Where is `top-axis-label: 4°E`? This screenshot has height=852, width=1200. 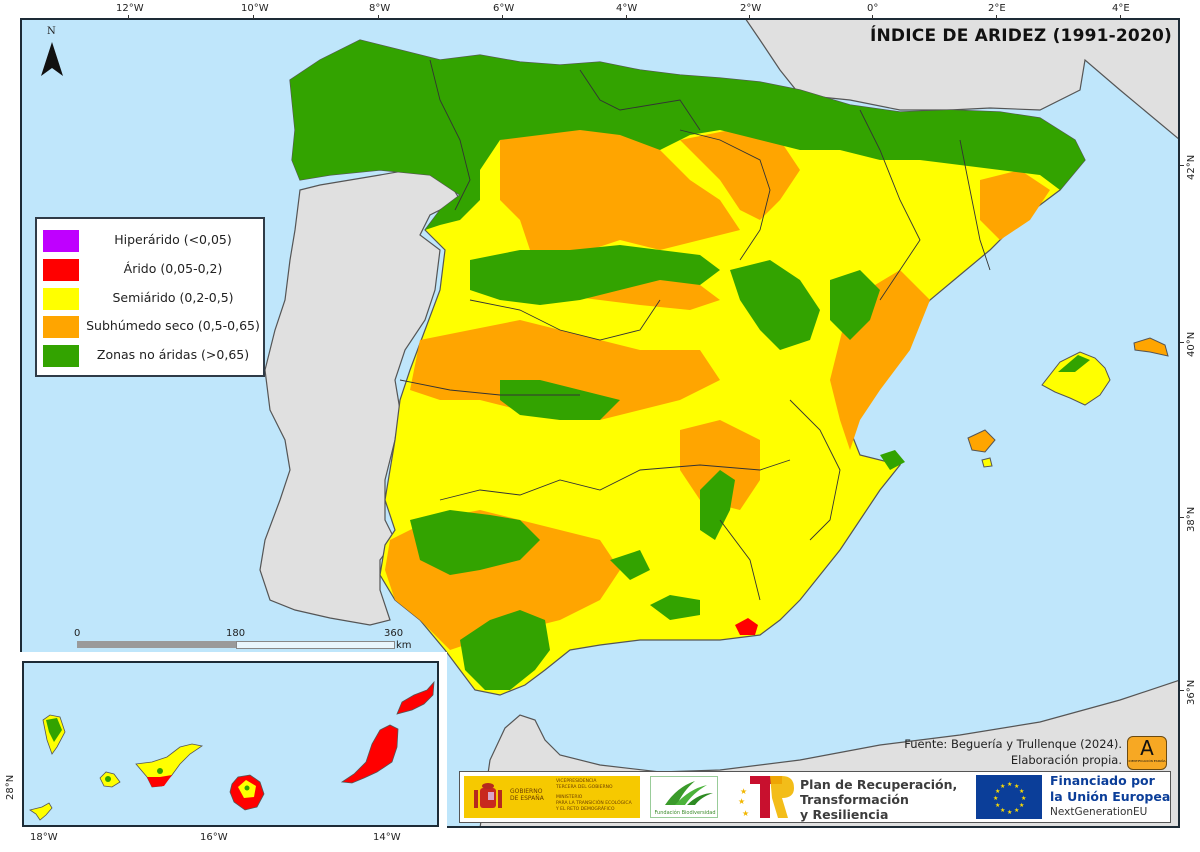
top-axis-label: 4°E is located at coordinates (1121, 8).